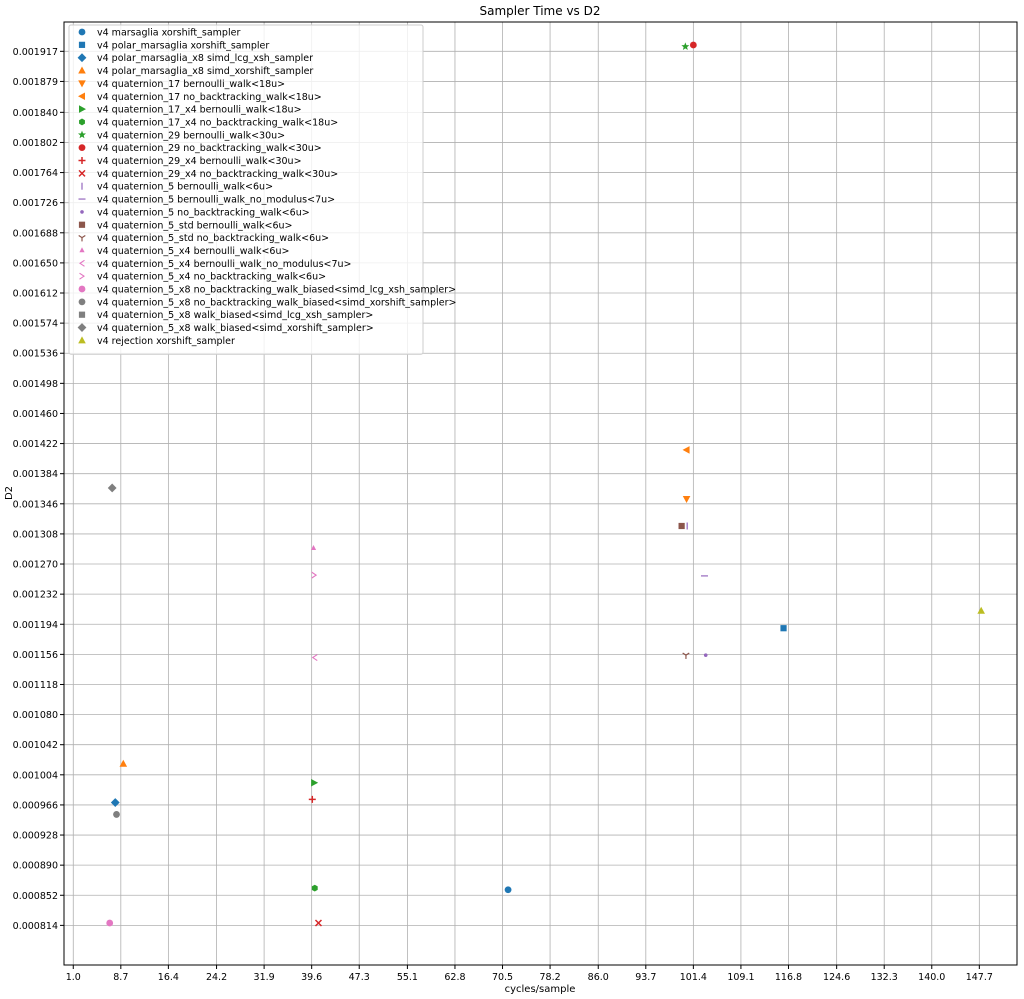  What do you see at coordinates (549, 977) in the screenshot?
I see `x-tick-label: 78.2` at bounding box center [549, 977].